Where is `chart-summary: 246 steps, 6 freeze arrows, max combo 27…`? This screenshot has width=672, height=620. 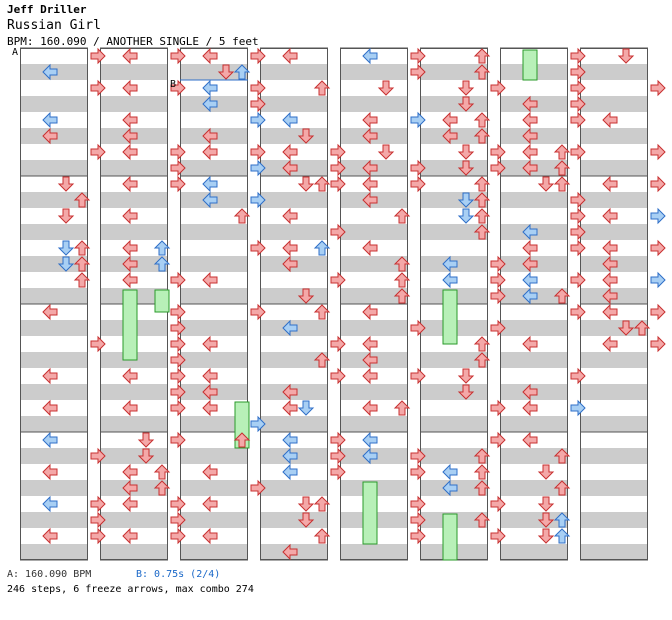
chart-summary: 246 steps, 6 freeze arrows, max combo 27… is located at coordinates (130, 589).